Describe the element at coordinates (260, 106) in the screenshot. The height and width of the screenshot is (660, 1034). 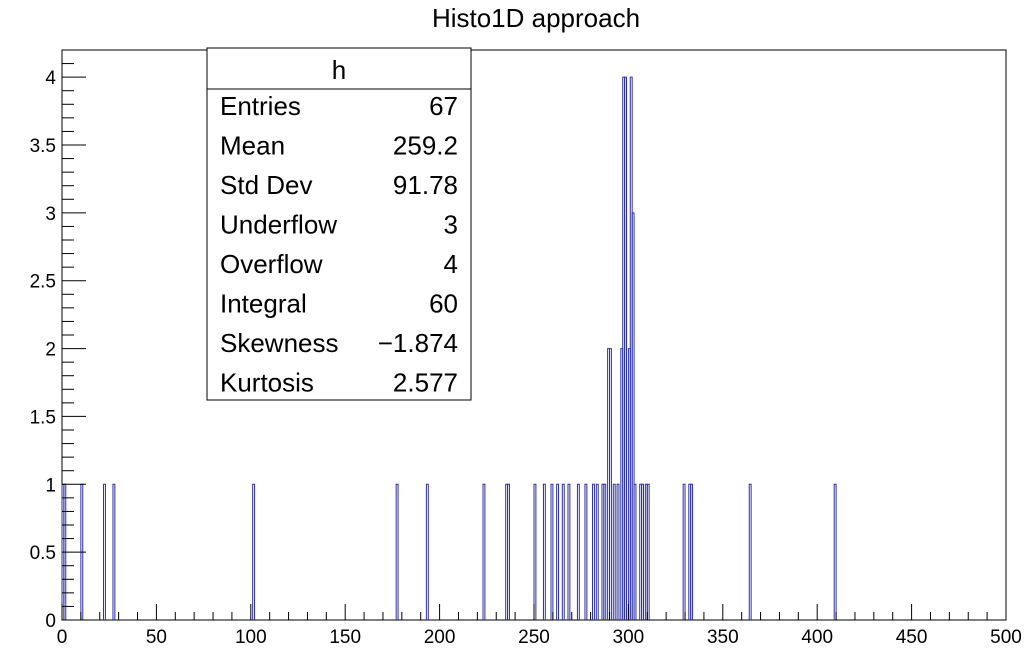
I see `stats-row-label: Entries` at that location.